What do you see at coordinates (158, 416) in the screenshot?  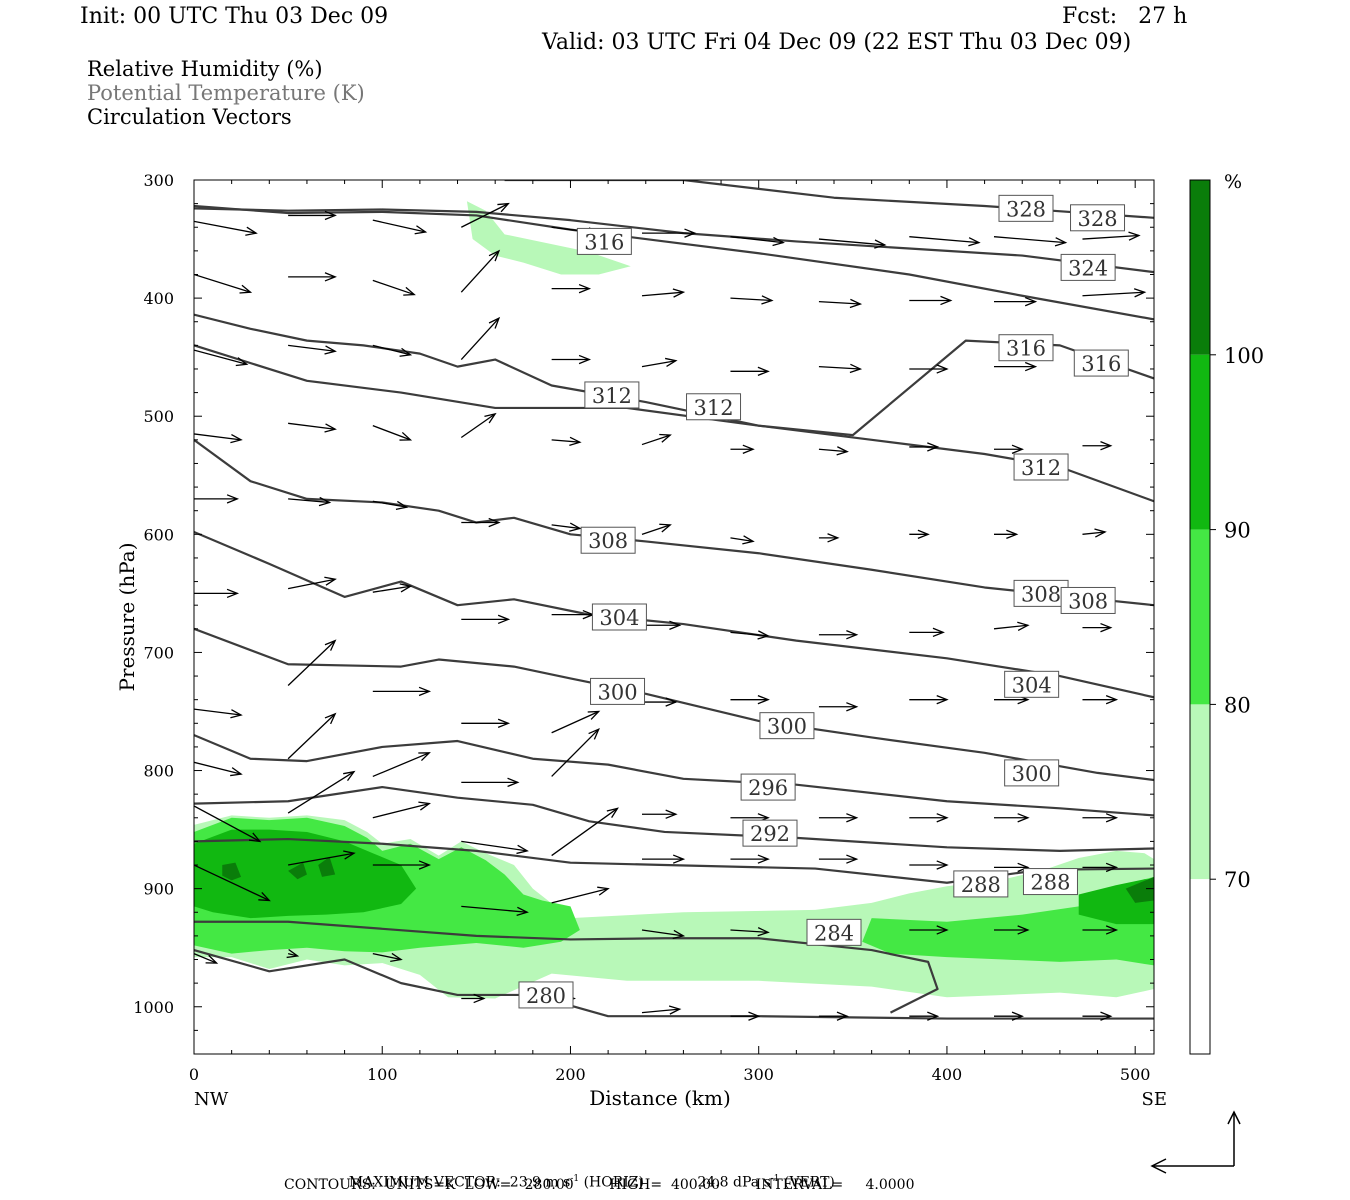 I see `y-tick-label-500: 500` at bounding box center [158, 416].